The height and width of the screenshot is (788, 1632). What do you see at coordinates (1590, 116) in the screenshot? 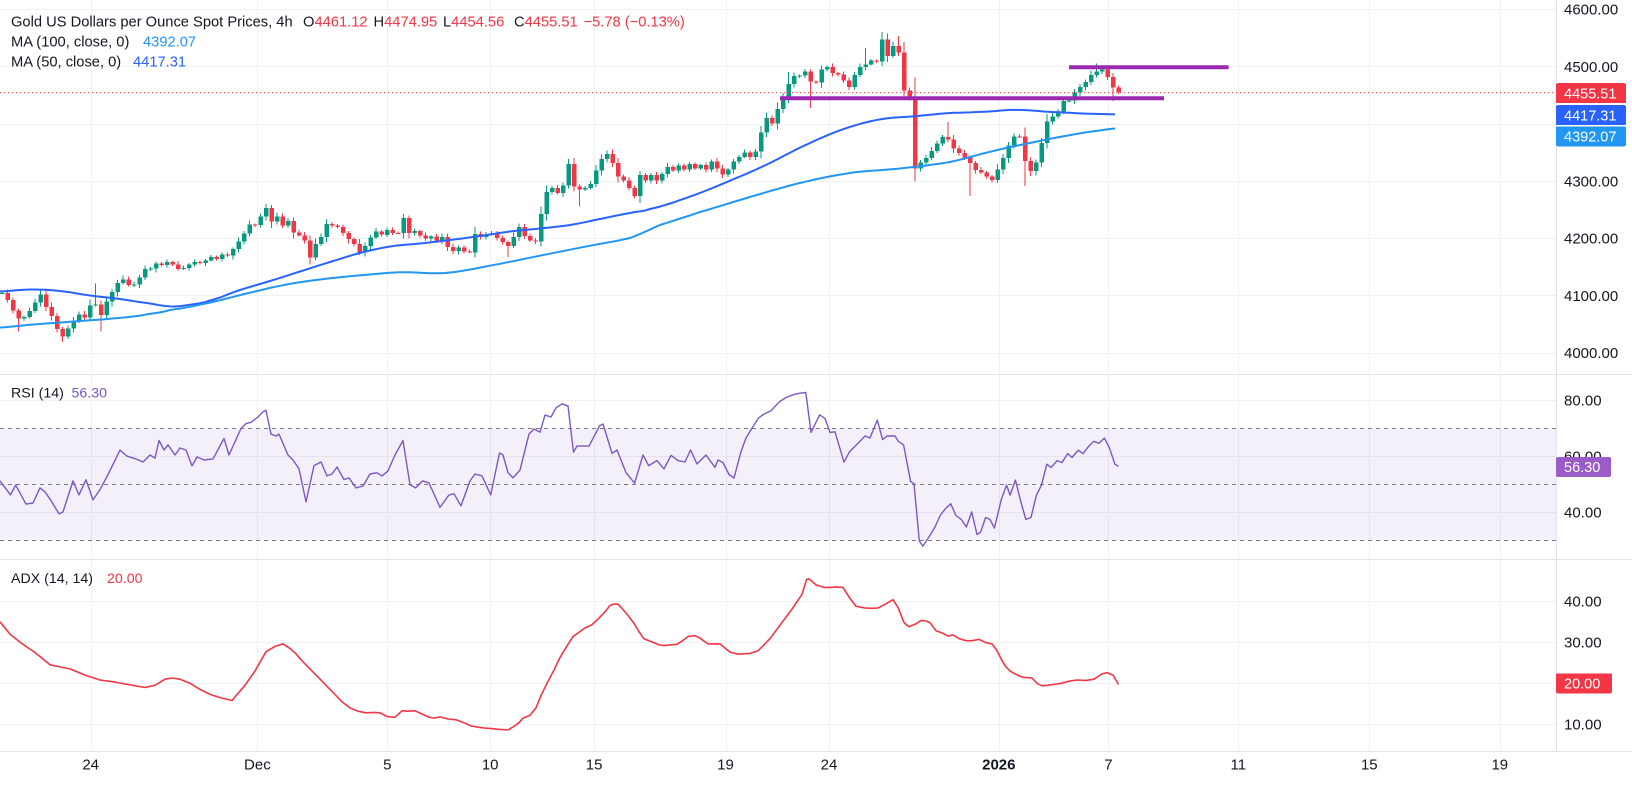
I see `svg-text: 4417.31` at bounding box center [1590, 116].